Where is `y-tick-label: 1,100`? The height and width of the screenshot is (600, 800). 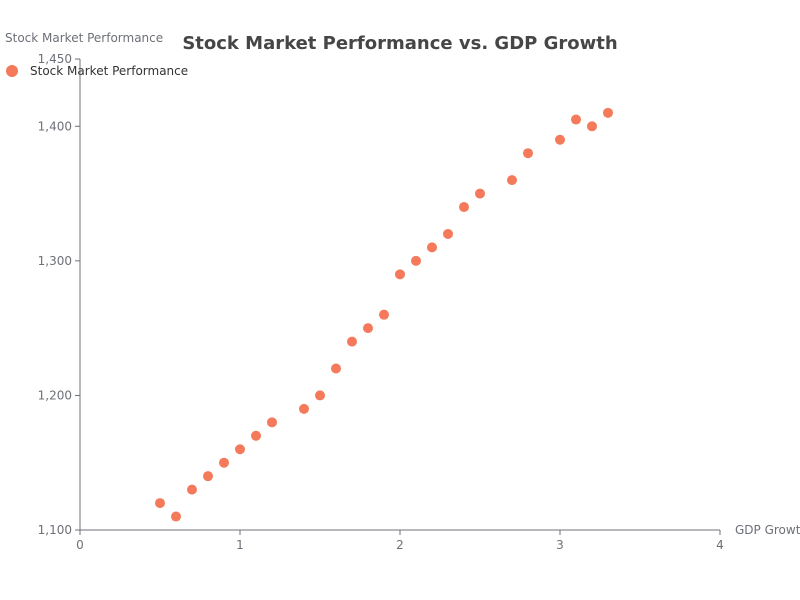
y-tick-label: 1,100 is located at coordinates (55, 530).